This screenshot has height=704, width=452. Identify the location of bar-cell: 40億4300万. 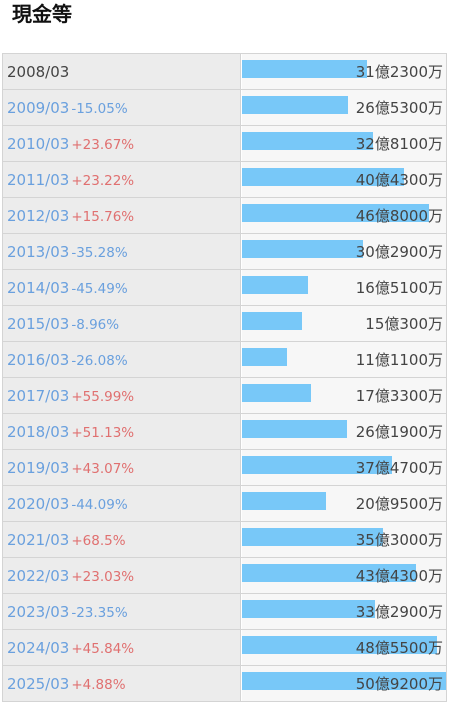
(344, 179).